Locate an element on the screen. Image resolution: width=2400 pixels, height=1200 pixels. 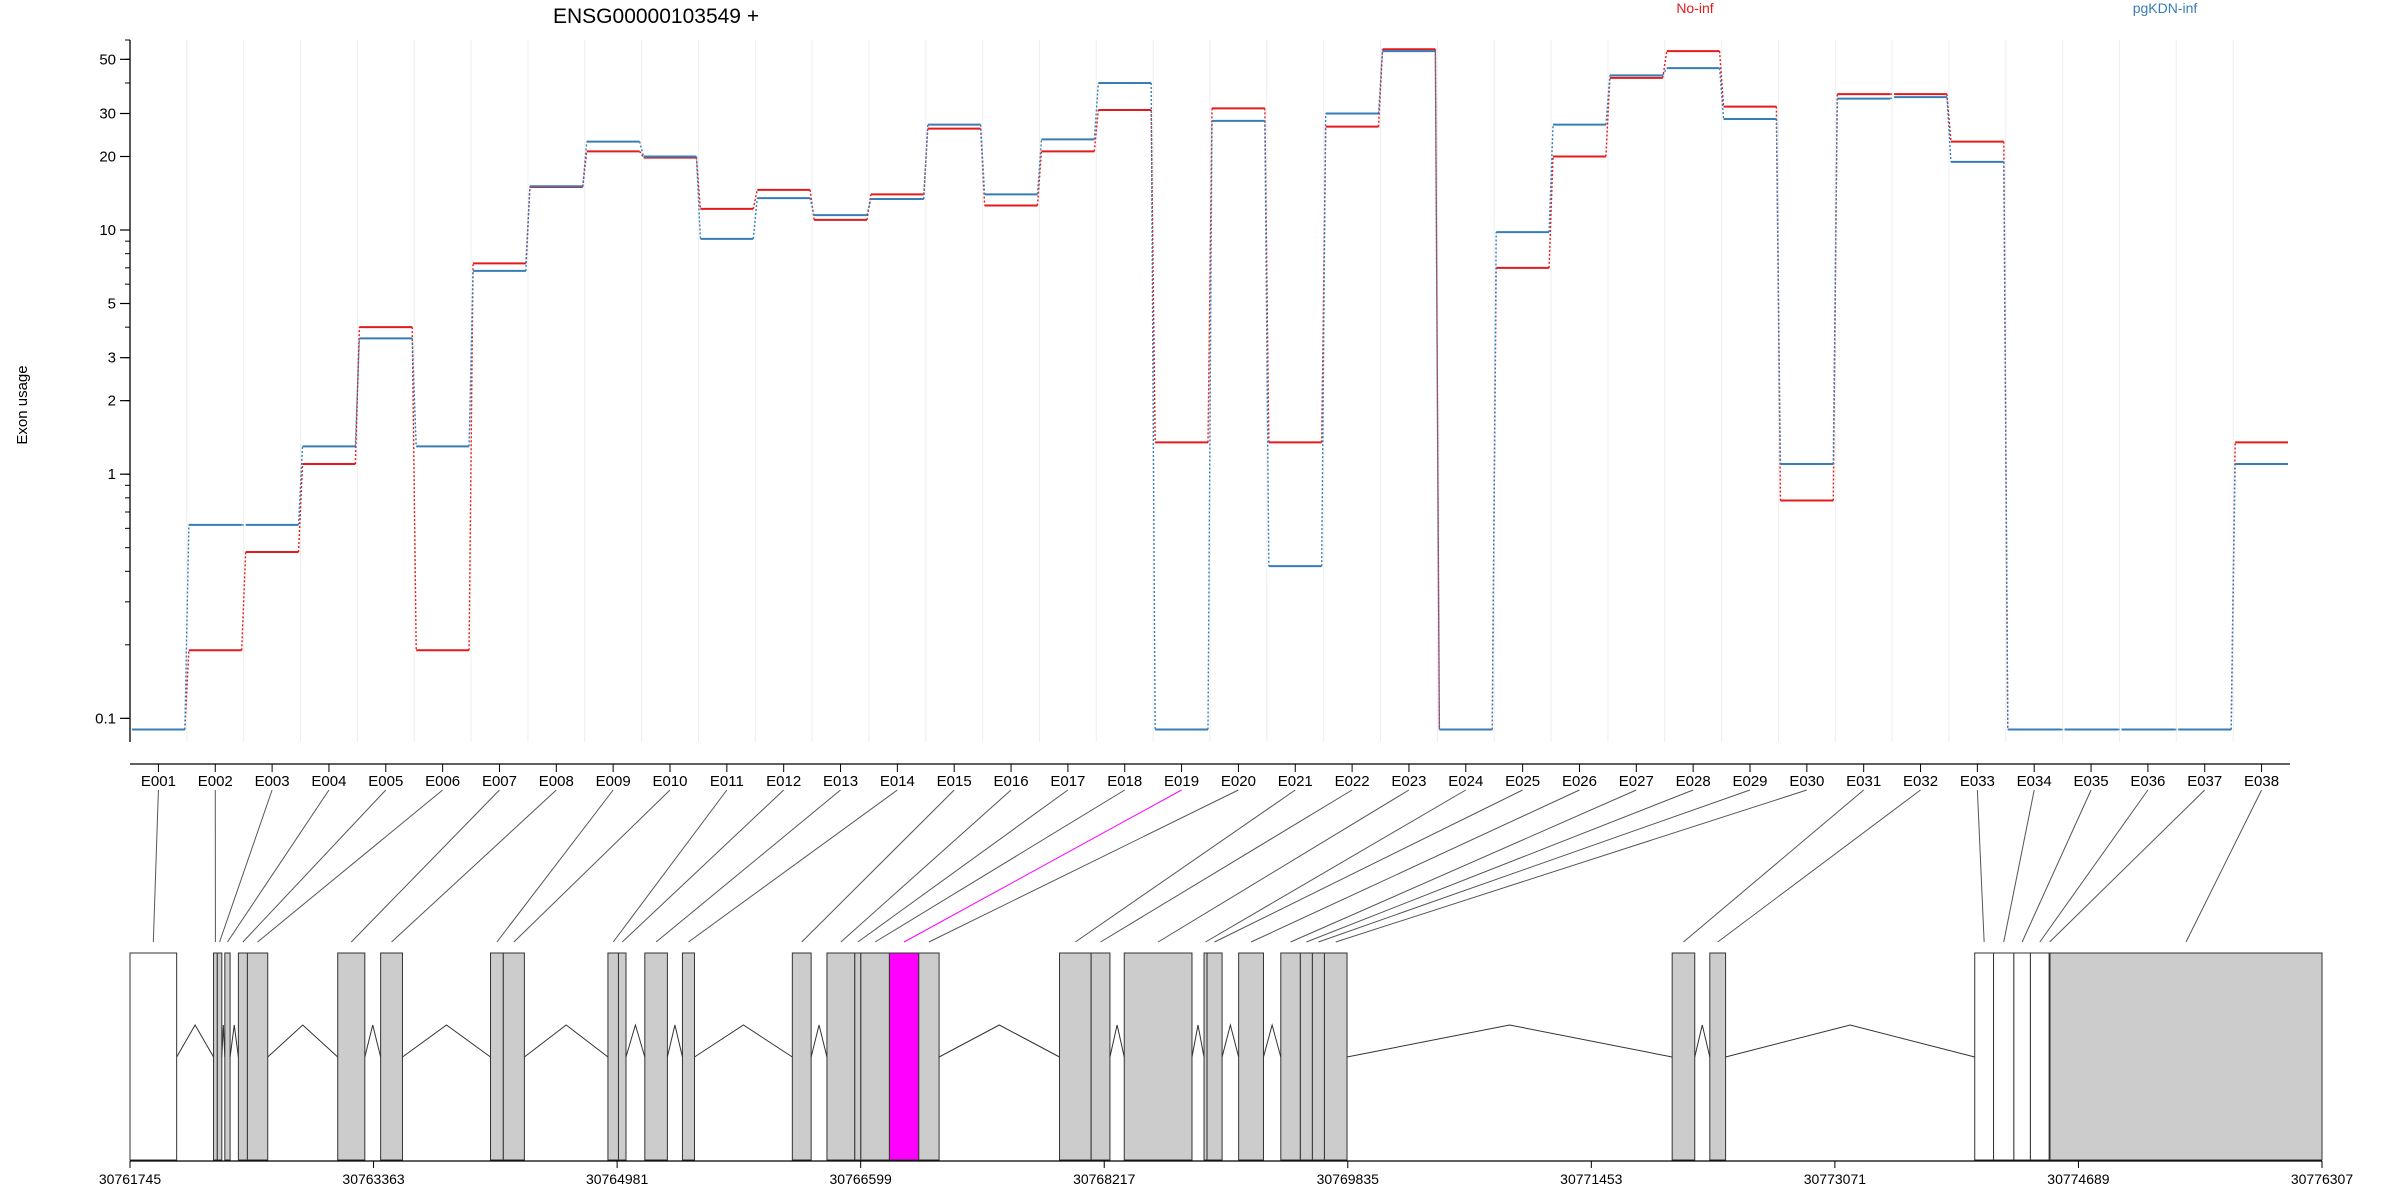
coord-tick-label: 30763363 is located at coordinates (373, 1179).